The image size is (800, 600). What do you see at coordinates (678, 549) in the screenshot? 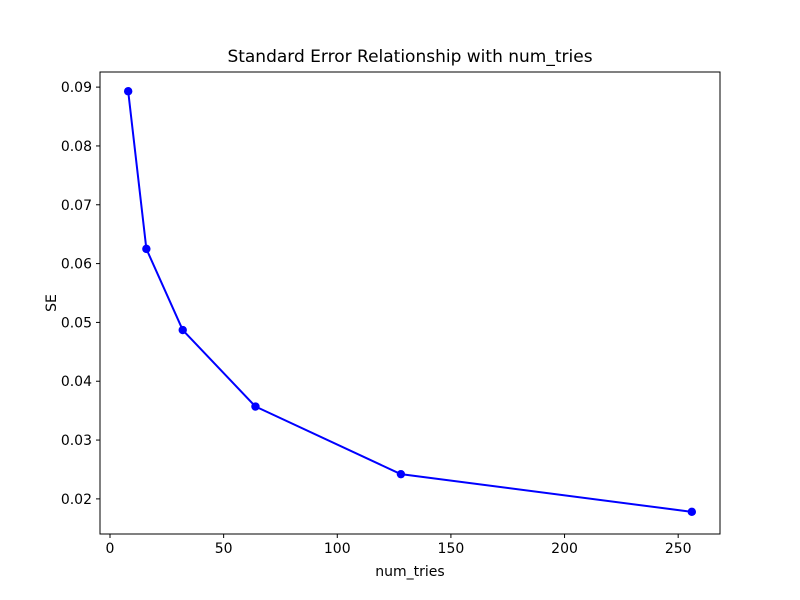
I see `x-tick-label: 250` at bounding box center [678, 549].